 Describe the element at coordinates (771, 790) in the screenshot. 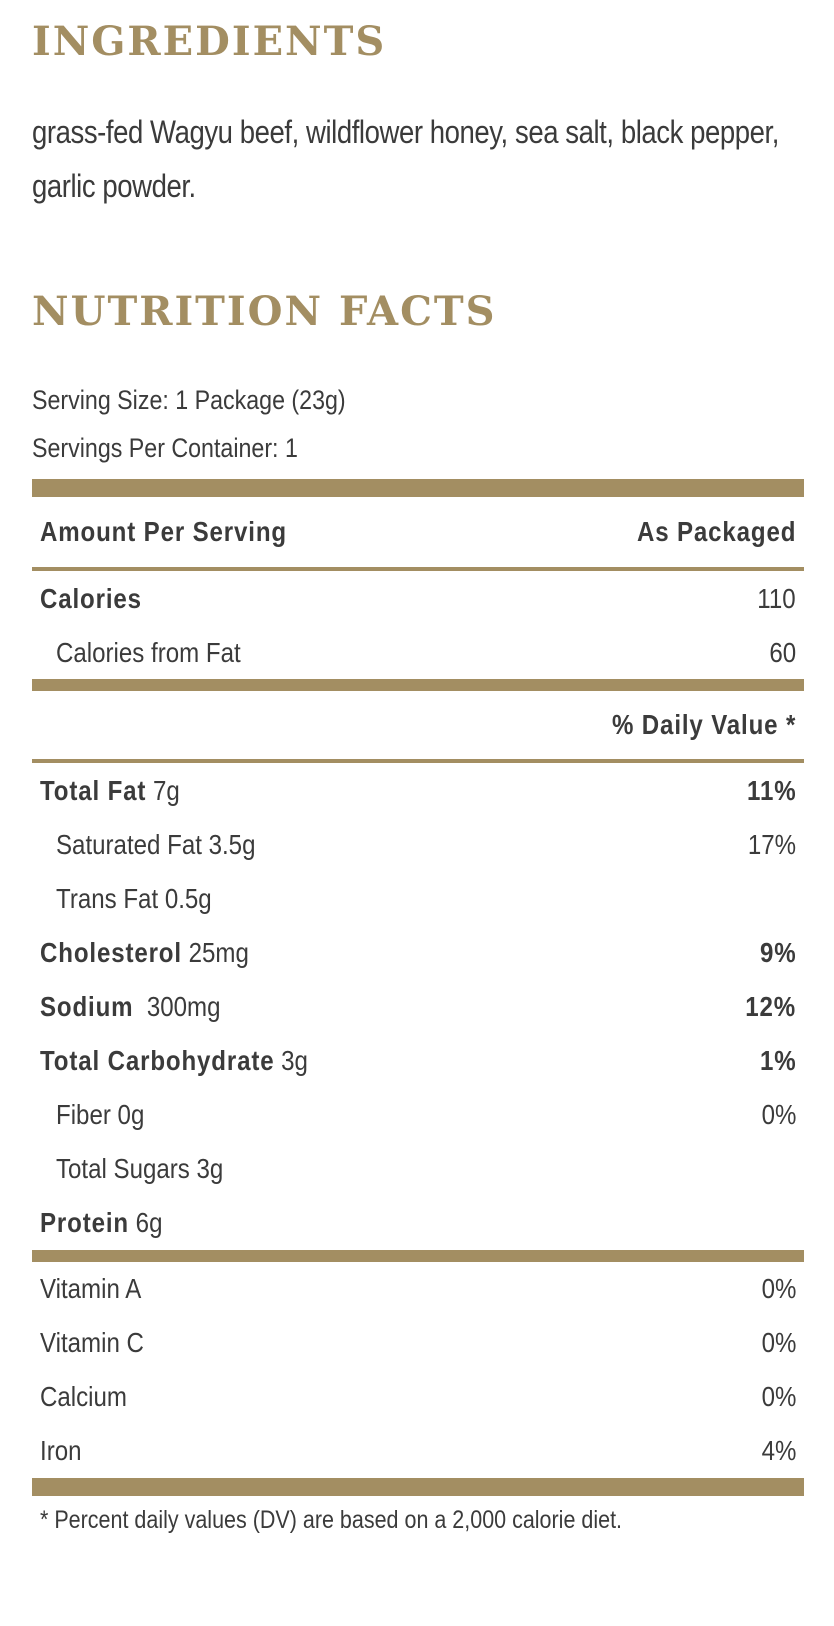

I see `nutrient-dv: 11%` at that location.